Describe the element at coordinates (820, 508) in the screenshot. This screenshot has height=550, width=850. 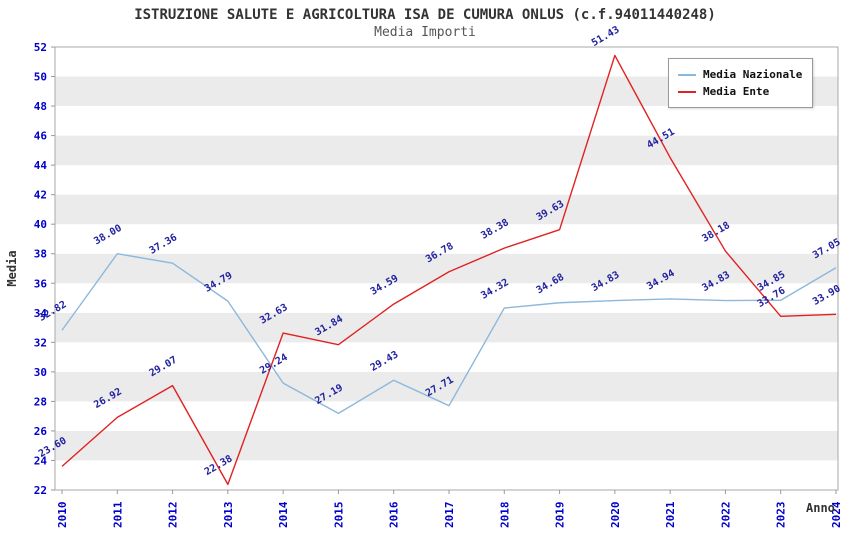
I see `x-axis-title: Anno` at that location.